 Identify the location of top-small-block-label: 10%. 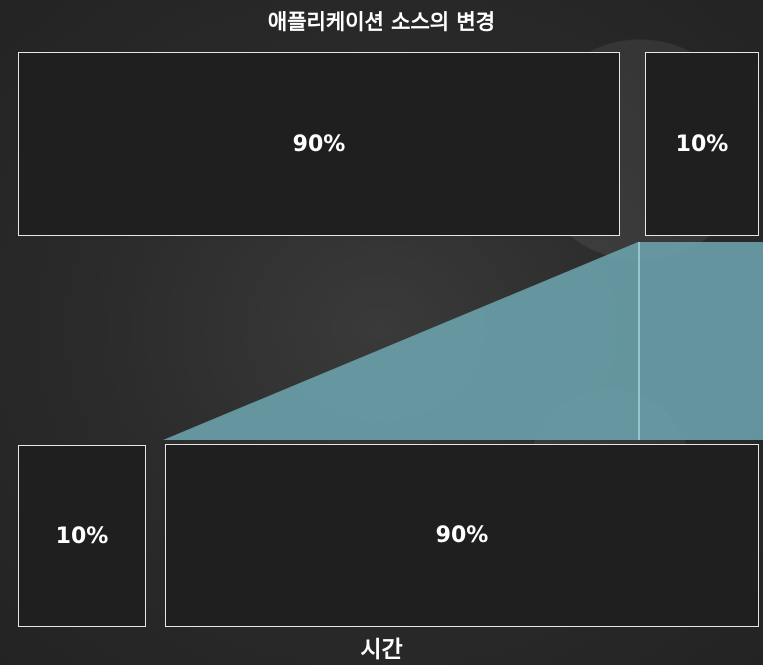
(702, 144).